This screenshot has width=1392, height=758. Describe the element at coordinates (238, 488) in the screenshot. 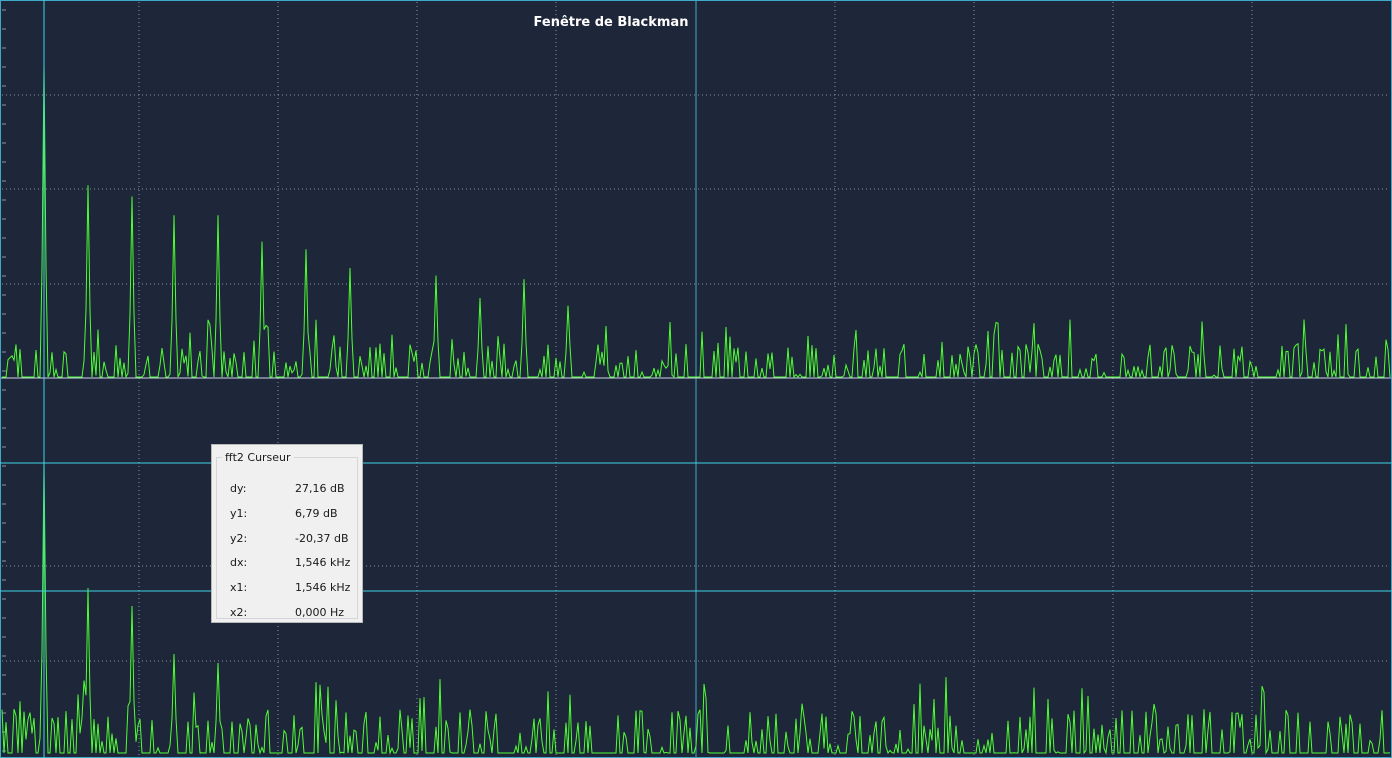

I see `readout-label: dy:` at that location.